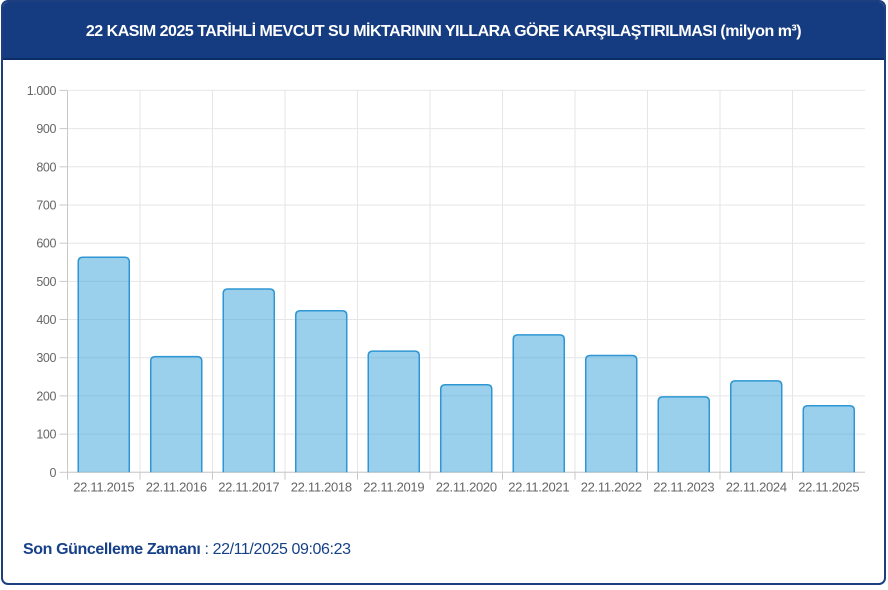 The image size is (888, 590). What do you see at coordinates (683, 487) in the screenshot?
I see `svg-text: 22.11.2023` at bounding box center [683, 487].